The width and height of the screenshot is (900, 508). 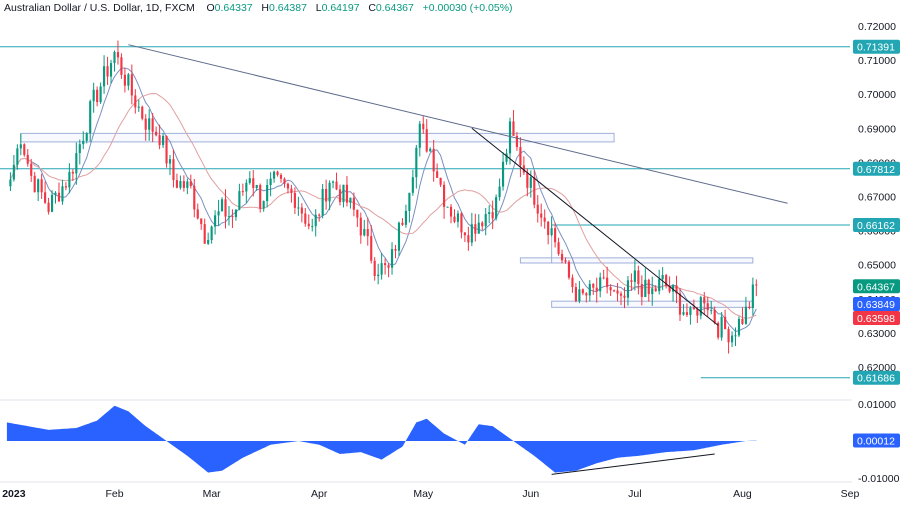 I want to click on price-tick-label: 0.65000, so click(x=877, y=266).